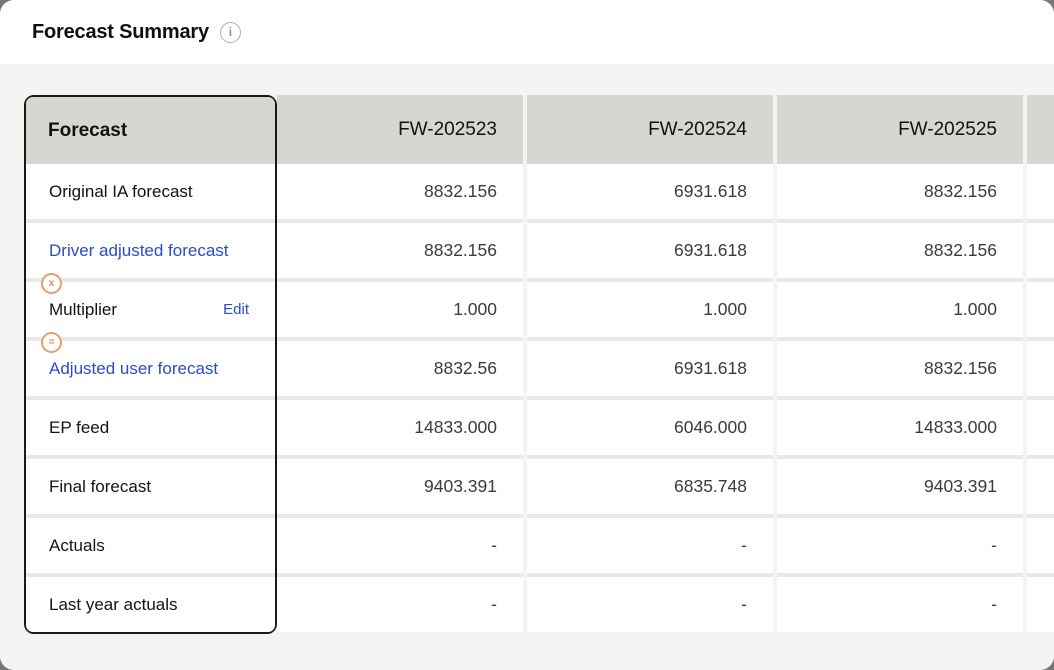 The height and width of the screenshot is (670, 1054). Describe the element at coordinates (134, 368) in the screenshot. I see `adjusted-user-forecast-link: Adjusted user forecast` at that location.